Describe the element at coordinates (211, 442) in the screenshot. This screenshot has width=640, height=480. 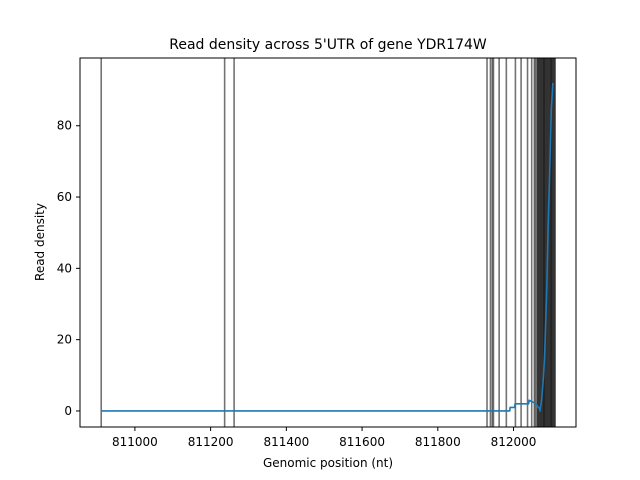
I see `x-tick-label: 811200` at that location.